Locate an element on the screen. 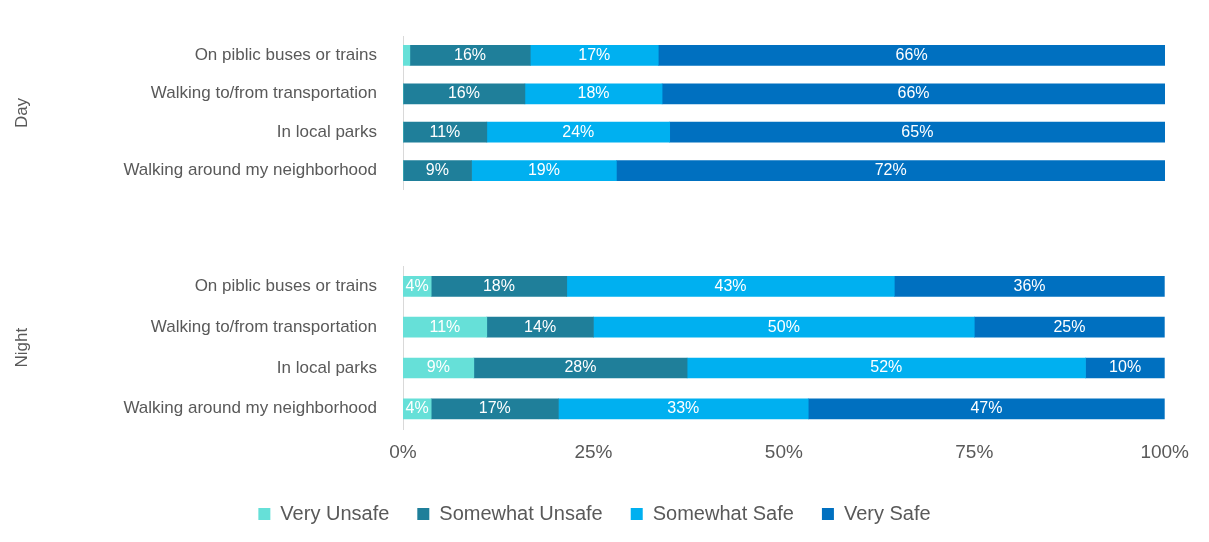  data-label: 25% is located at coordinates (1069, 326).